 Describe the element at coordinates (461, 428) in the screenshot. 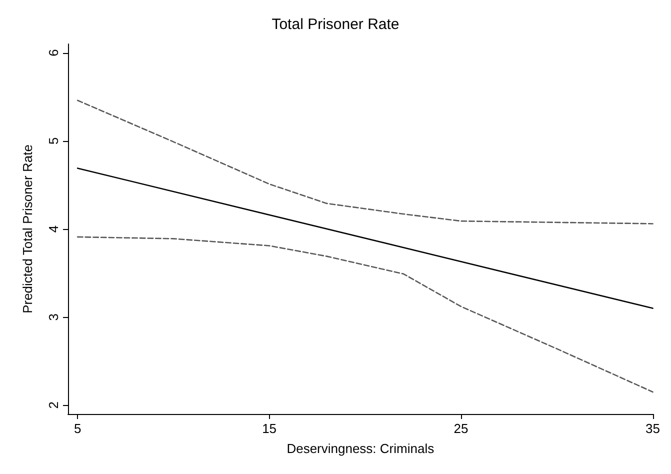

I see `x-tick-label: 25` at that location.